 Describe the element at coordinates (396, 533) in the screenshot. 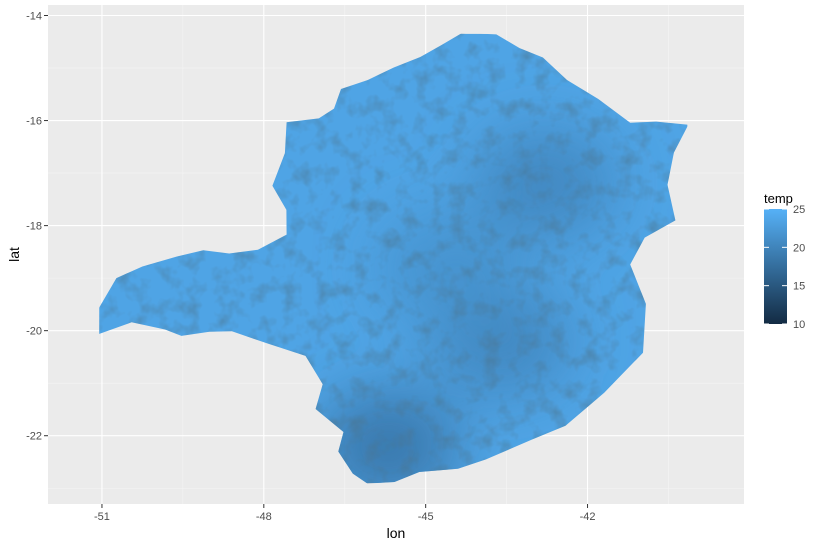

I see `x-axis-title: lon` at that location.